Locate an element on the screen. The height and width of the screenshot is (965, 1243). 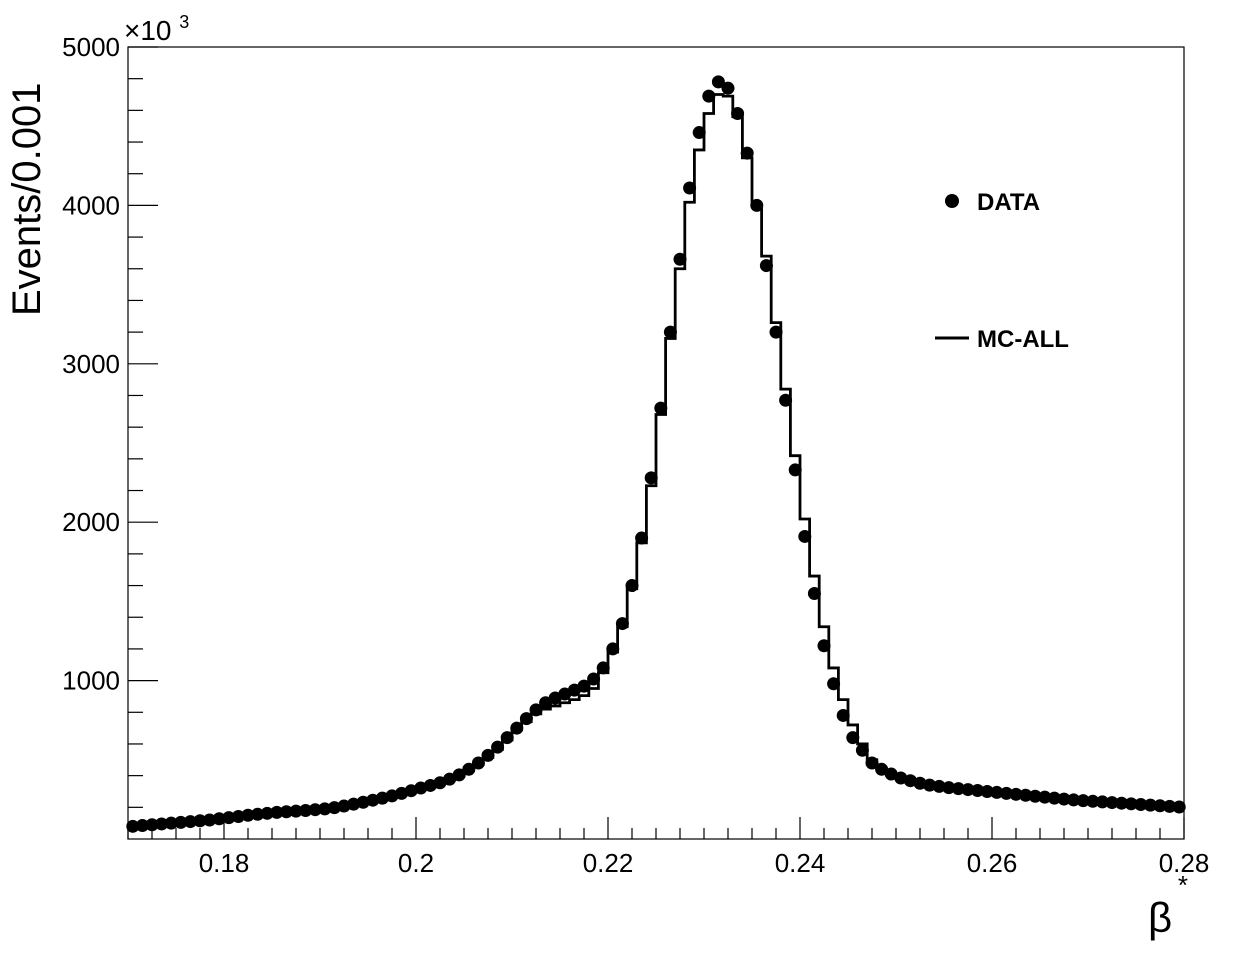
y-axis-multiplier: ×10 3 is located at coordinates (156, 29).